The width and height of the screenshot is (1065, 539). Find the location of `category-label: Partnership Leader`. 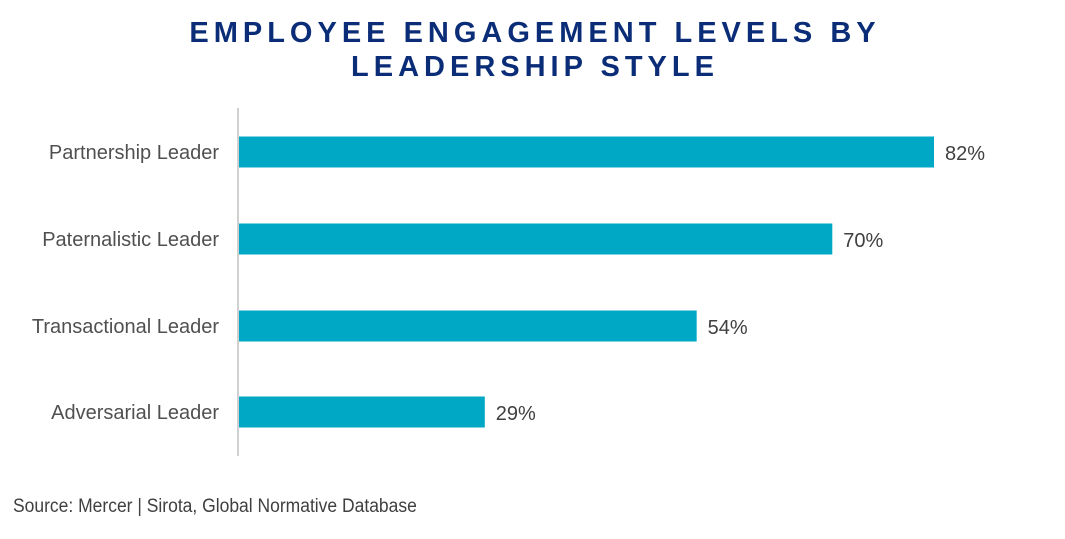

category-label: Partnership Leader is located at coordinates (134, 153).